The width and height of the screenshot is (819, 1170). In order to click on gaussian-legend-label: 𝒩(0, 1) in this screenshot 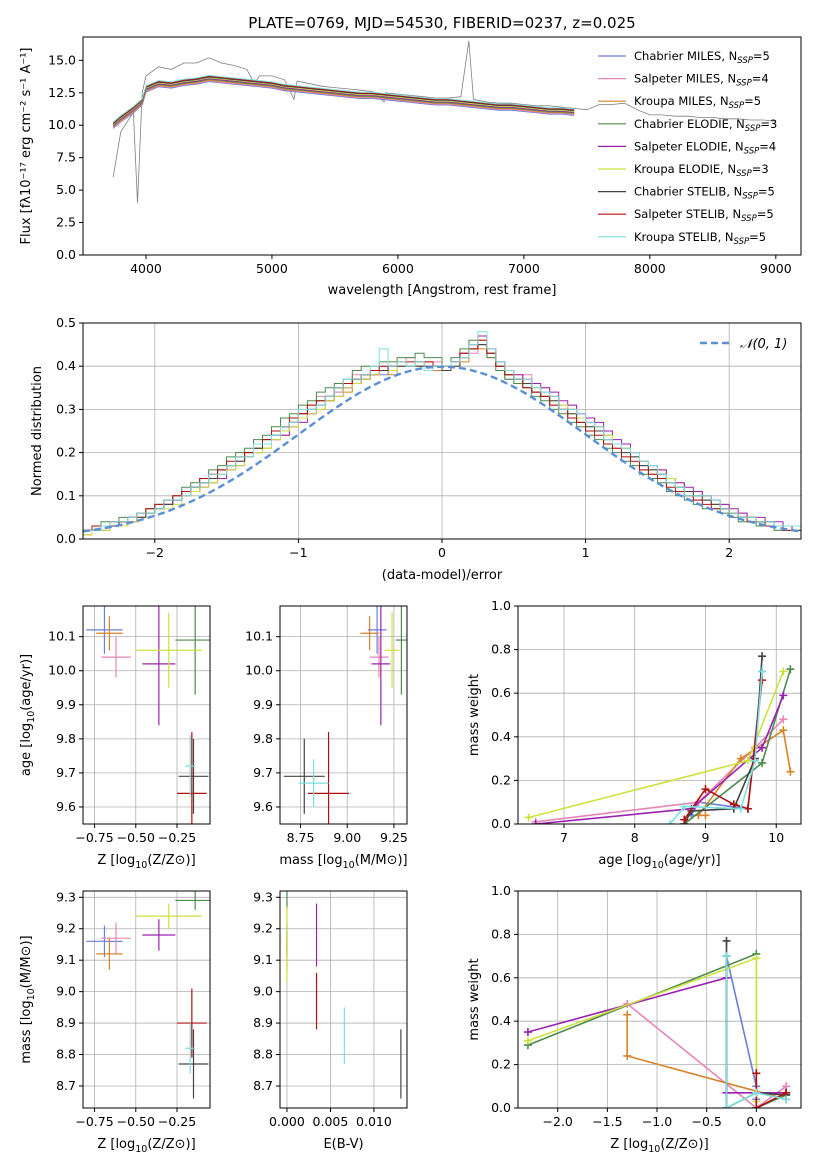, I will do `click(763, 344)`.